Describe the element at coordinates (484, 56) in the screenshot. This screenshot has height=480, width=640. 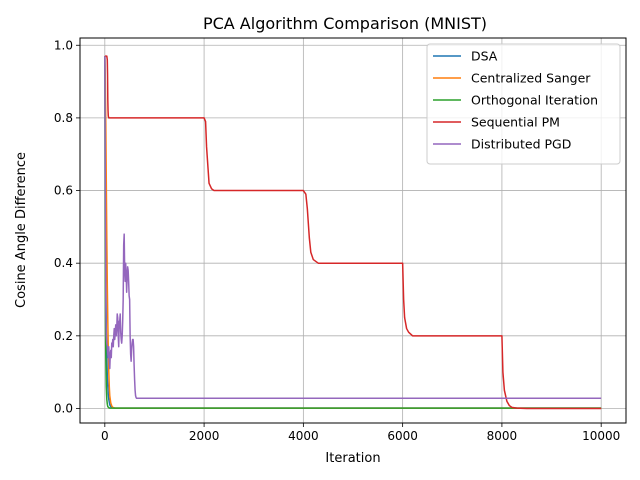
I see `legend-label-0: DSA` at that location.